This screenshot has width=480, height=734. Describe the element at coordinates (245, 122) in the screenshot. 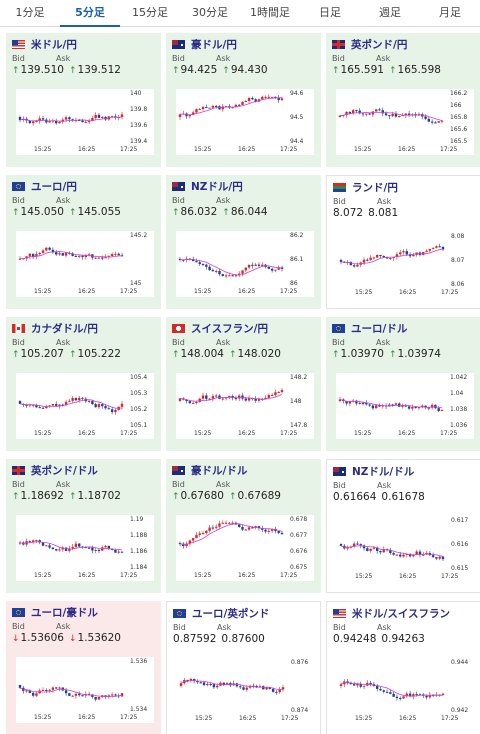

I see `candlestick-chart: 94.6 94.5 94.4 15:25 16:25 17:25` at that location.